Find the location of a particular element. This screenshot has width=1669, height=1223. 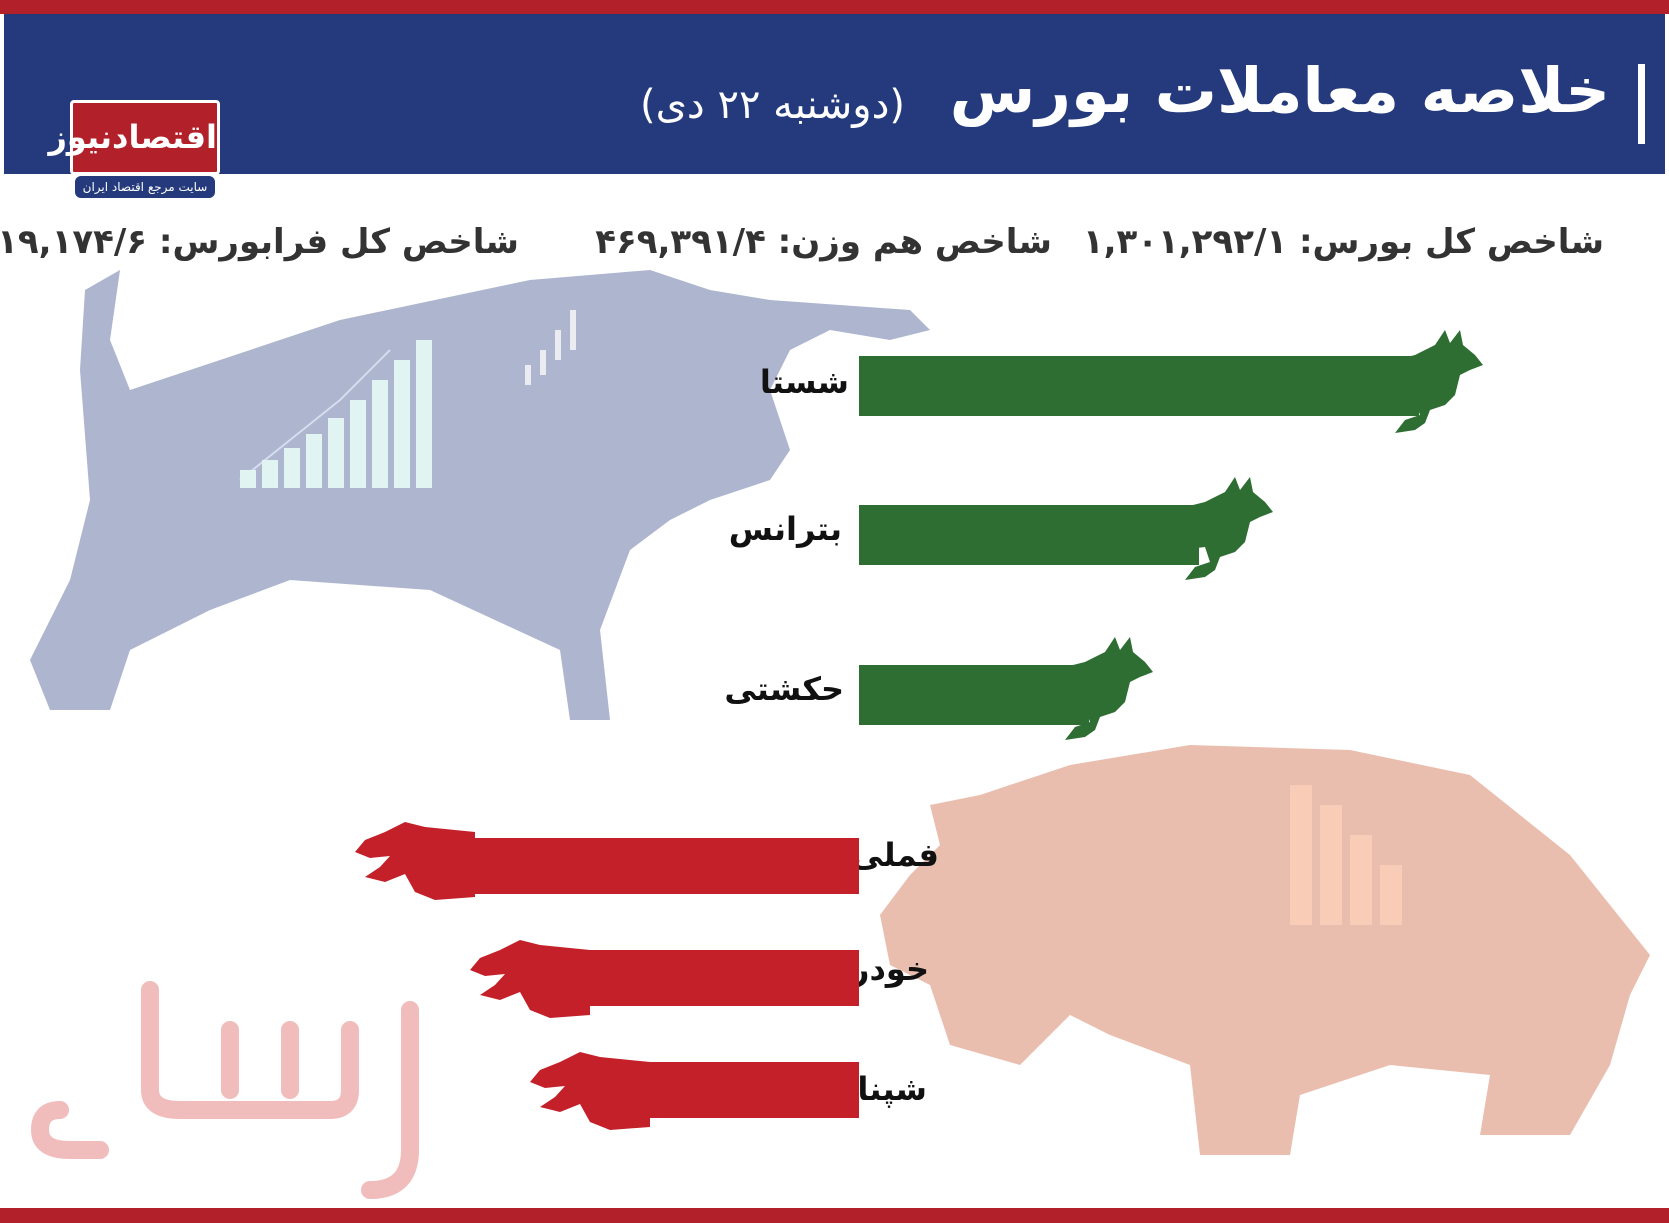

watermark-logo is located at coordinates (224, 1090).